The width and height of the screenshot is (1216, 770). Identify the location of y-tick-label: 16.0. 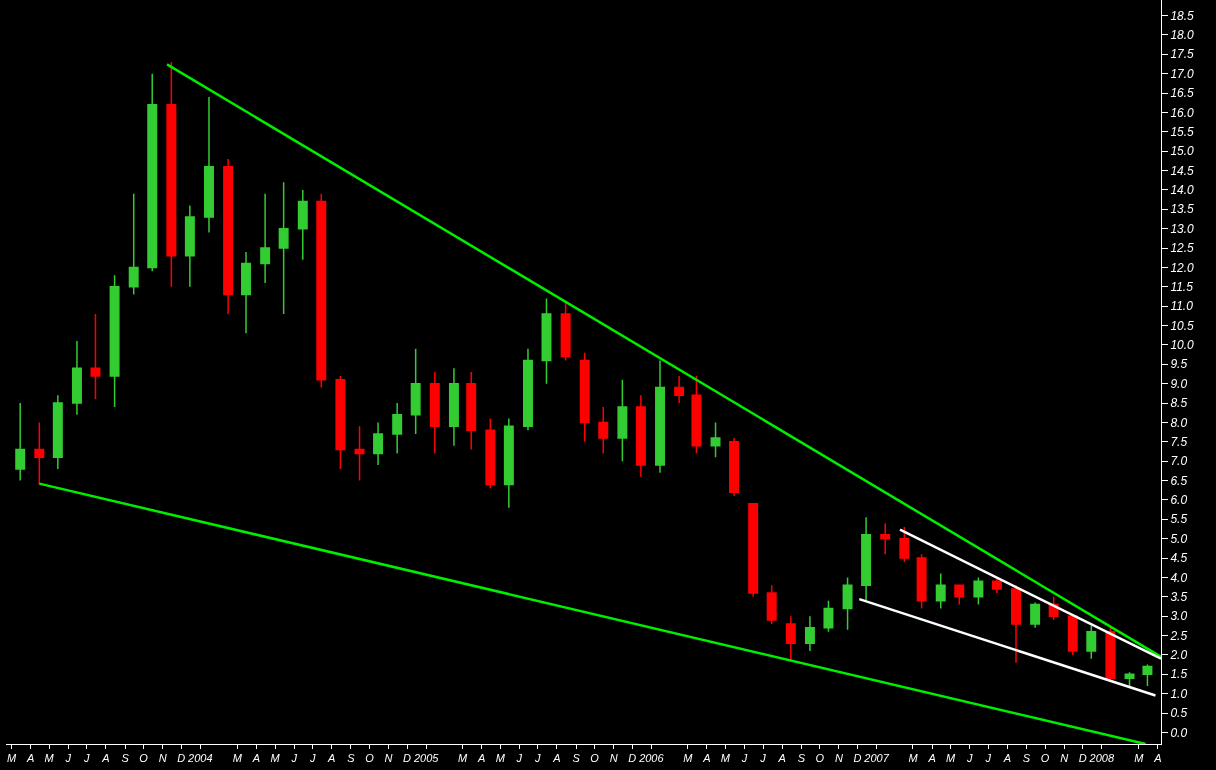
(1182, 112).